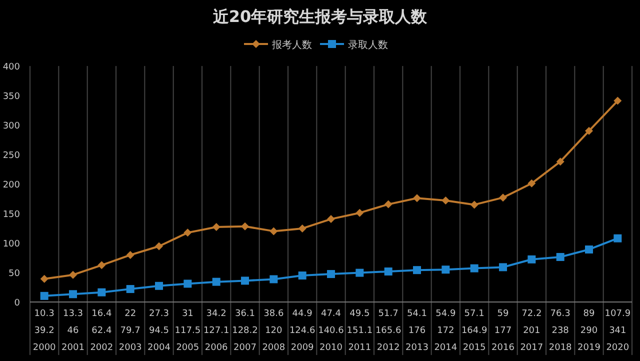 This screenshot has width=640, height=361. I want to click on x-tick-label: 2005, so click(188, 348).